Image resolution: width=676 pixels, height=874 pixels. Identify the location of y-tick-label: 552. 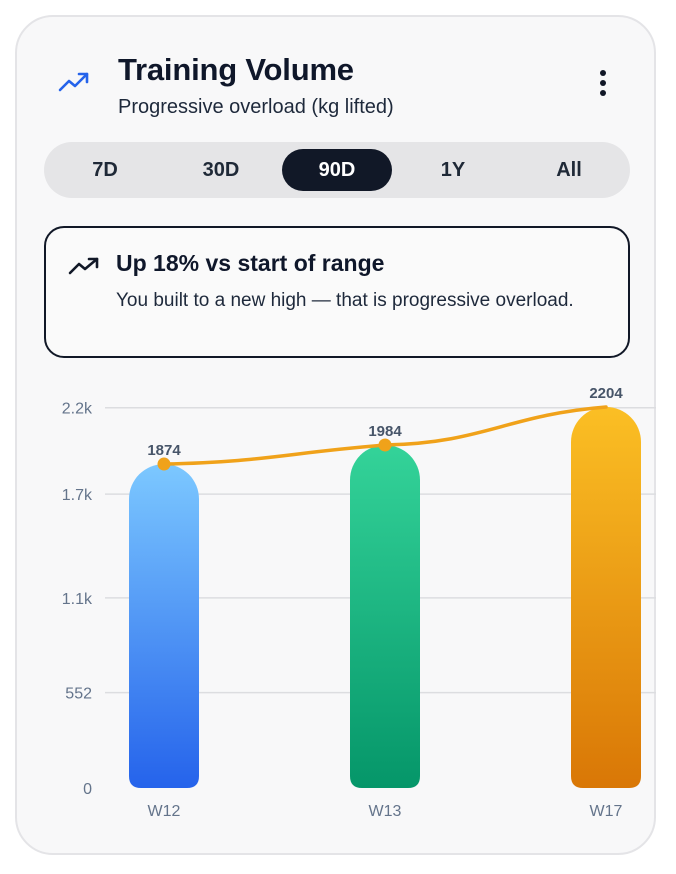
(78, 694).